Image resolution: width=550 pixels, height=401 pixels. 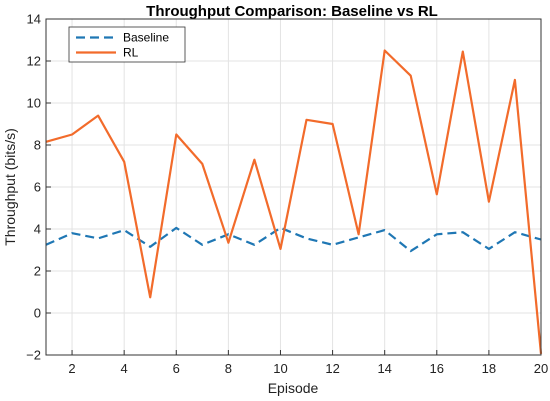 What do you see at coordinates (37, 187) in the screenshot?
I see `y-tick-label: 6` at bounding box center [37, 187].